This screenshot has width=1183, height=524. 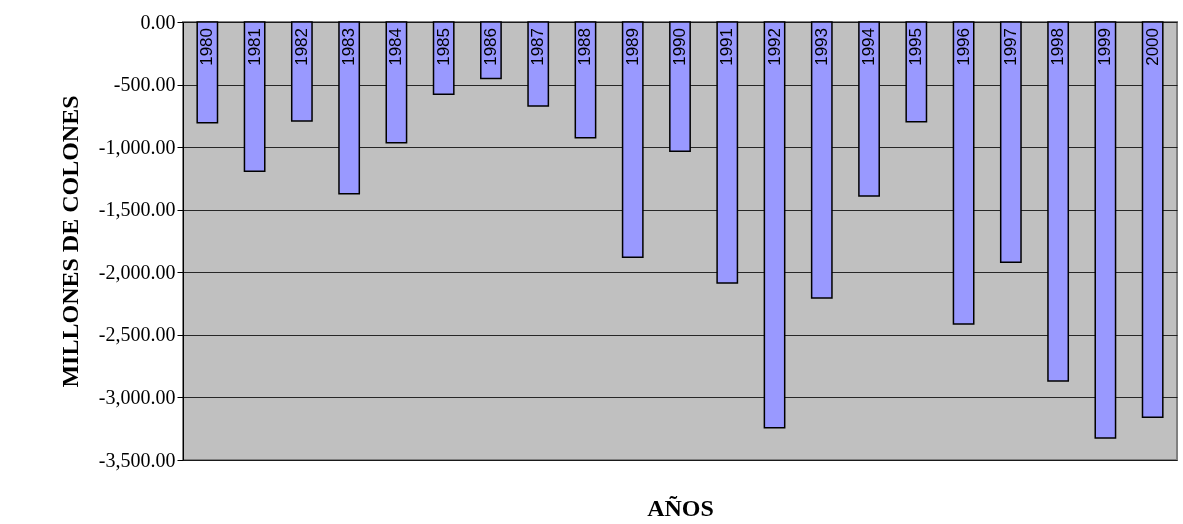 I want to click on x-tick-label: 1984, so click(x=396, y=47).